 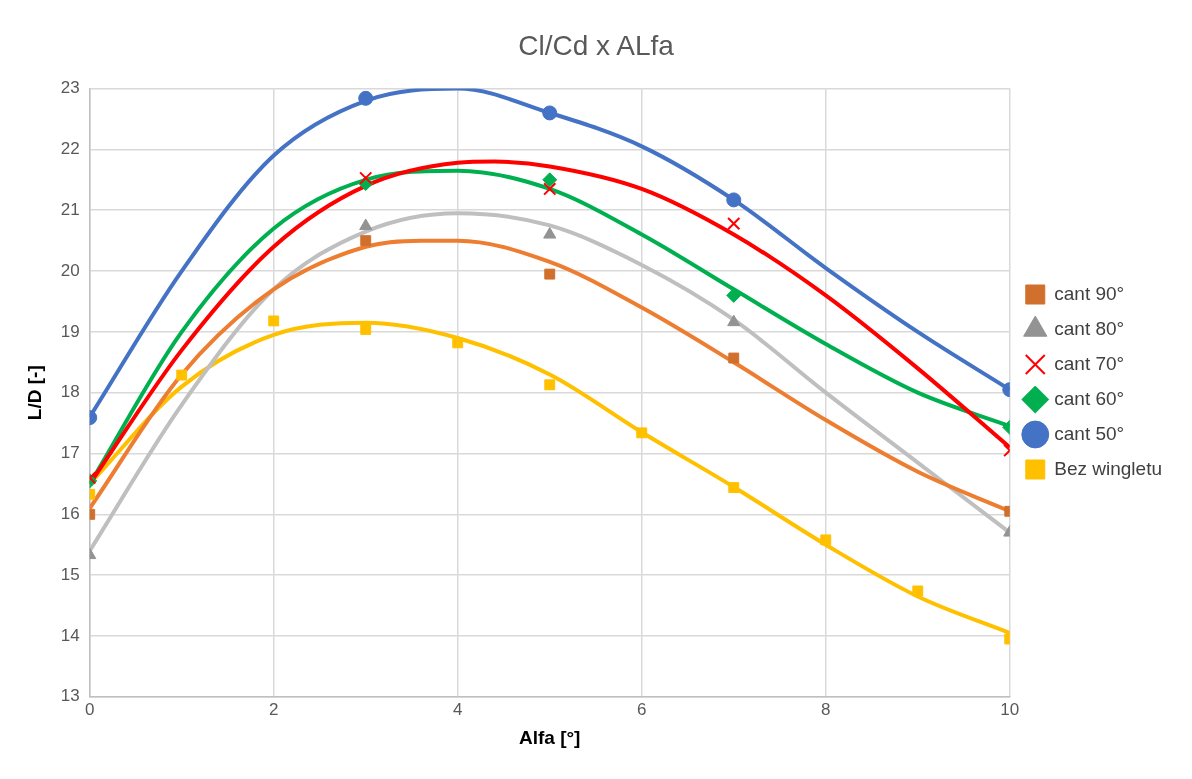 I want to click on y-tick-label: 15, so click(x=70, y=574).